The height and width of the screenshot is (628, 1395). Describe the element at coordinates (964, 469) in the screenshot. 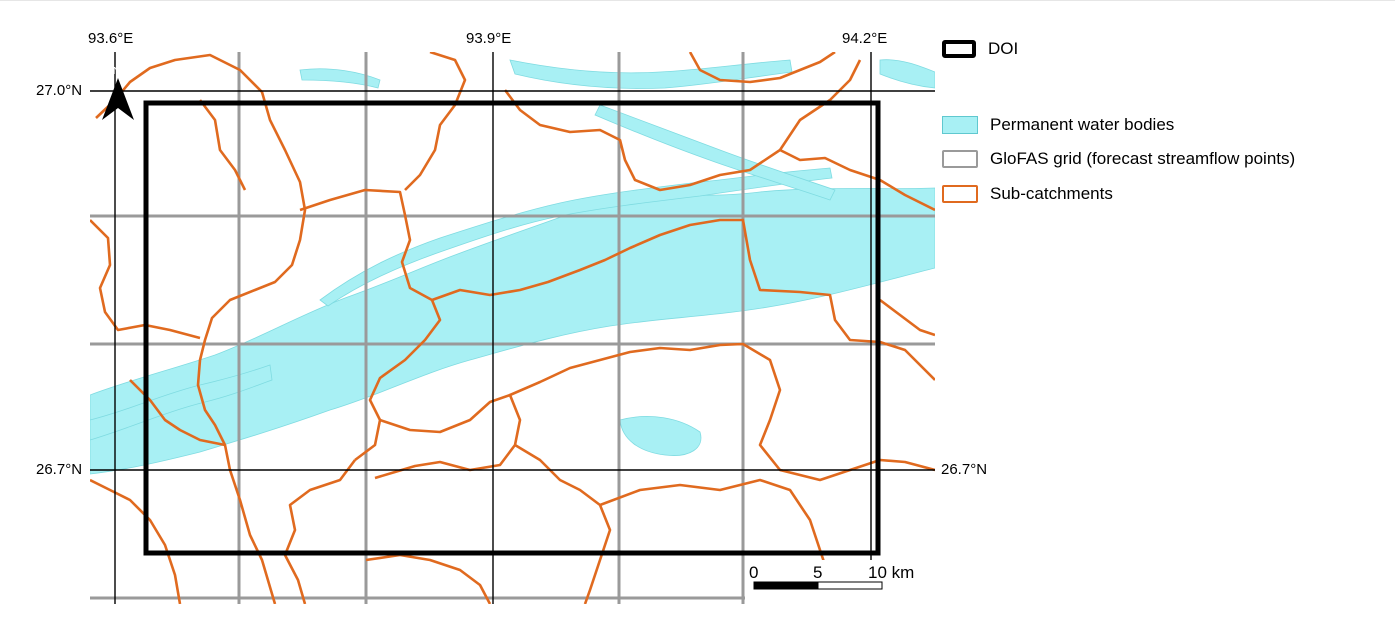

I see `lat-label-26-7-right: 26.7°N` at that location.